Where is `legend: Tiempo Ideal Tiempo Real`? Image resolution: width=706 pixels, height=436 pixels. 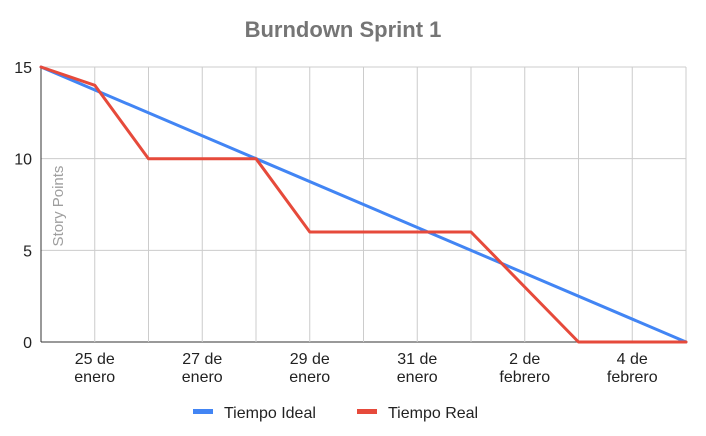 legend: Tiempo Ideal Tiempo Real is located at coordinates (335, 413).